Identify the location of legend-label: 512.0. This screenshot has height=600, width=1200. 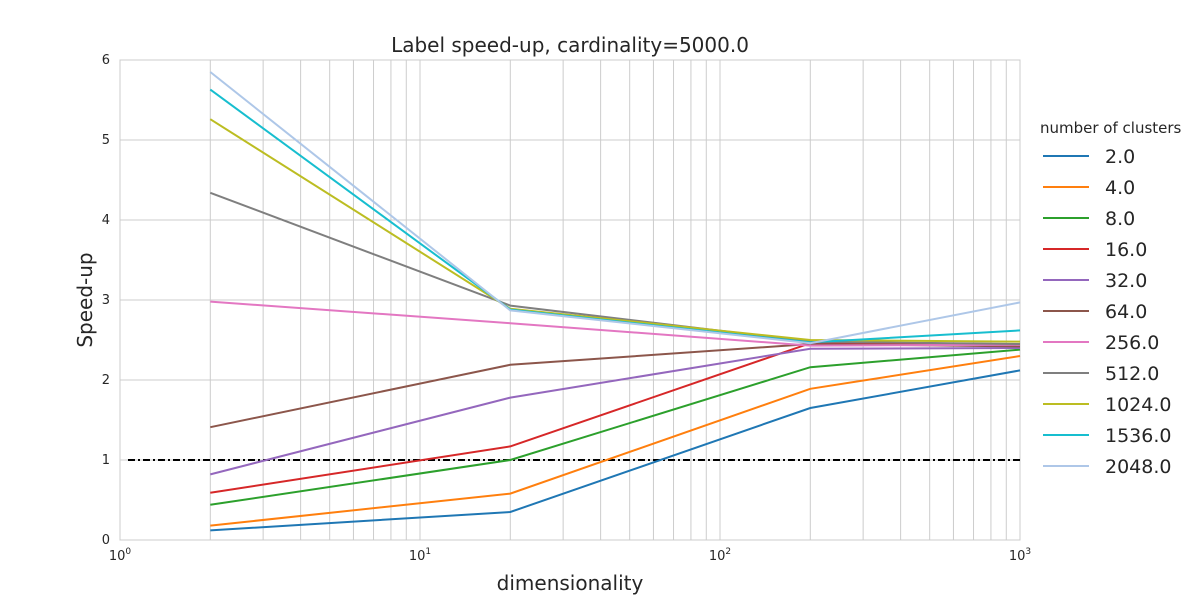
(1132, 374).